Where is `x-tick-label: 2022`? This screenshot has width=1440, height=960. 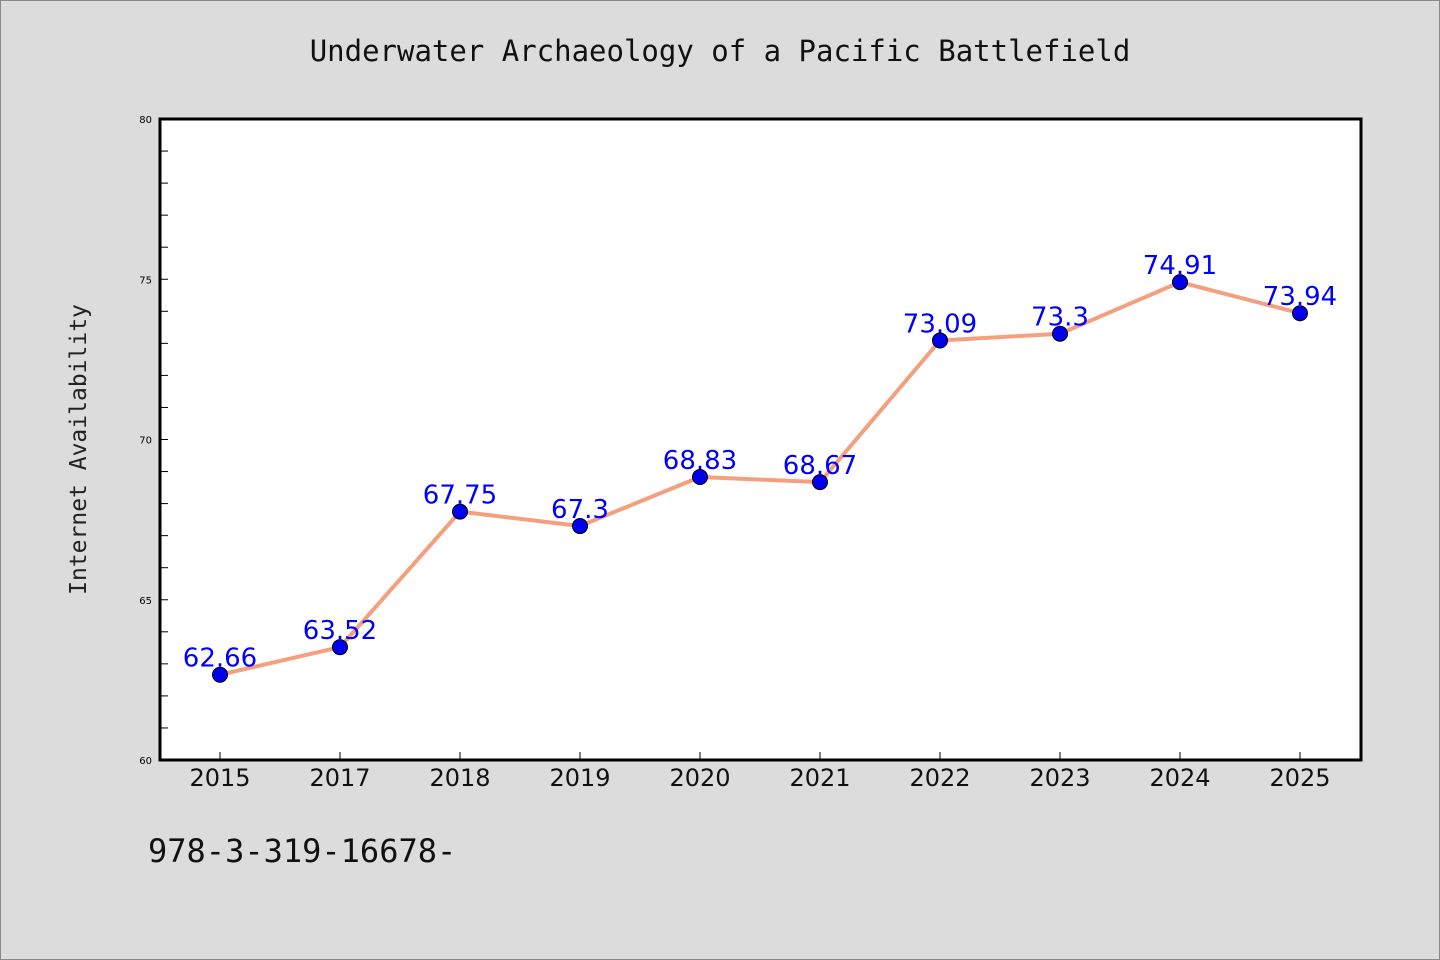 x-tick-label: 2022 is located at coordinates (939, 778).